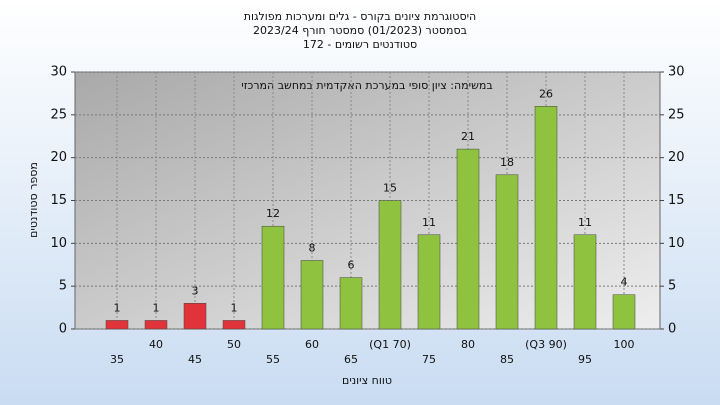  I want to click on data-label: 15, so click(390, 188).